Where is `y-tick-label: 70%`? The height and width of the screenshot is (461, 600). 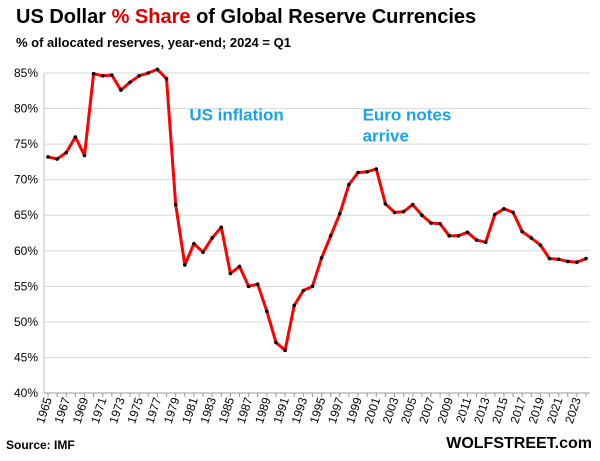 y-tick-label: 70% is located at coordinates (26, 180).